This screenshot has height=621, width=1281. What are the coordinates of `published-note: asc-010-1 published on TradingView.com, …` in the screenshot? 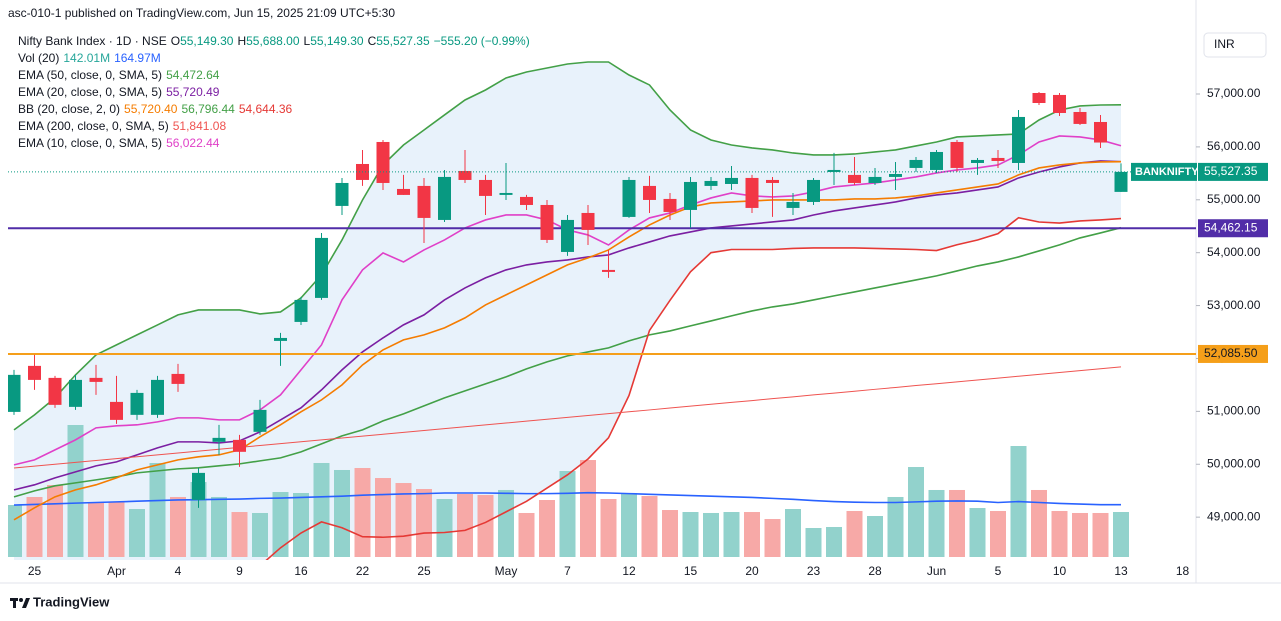 It's located at (201, 13).